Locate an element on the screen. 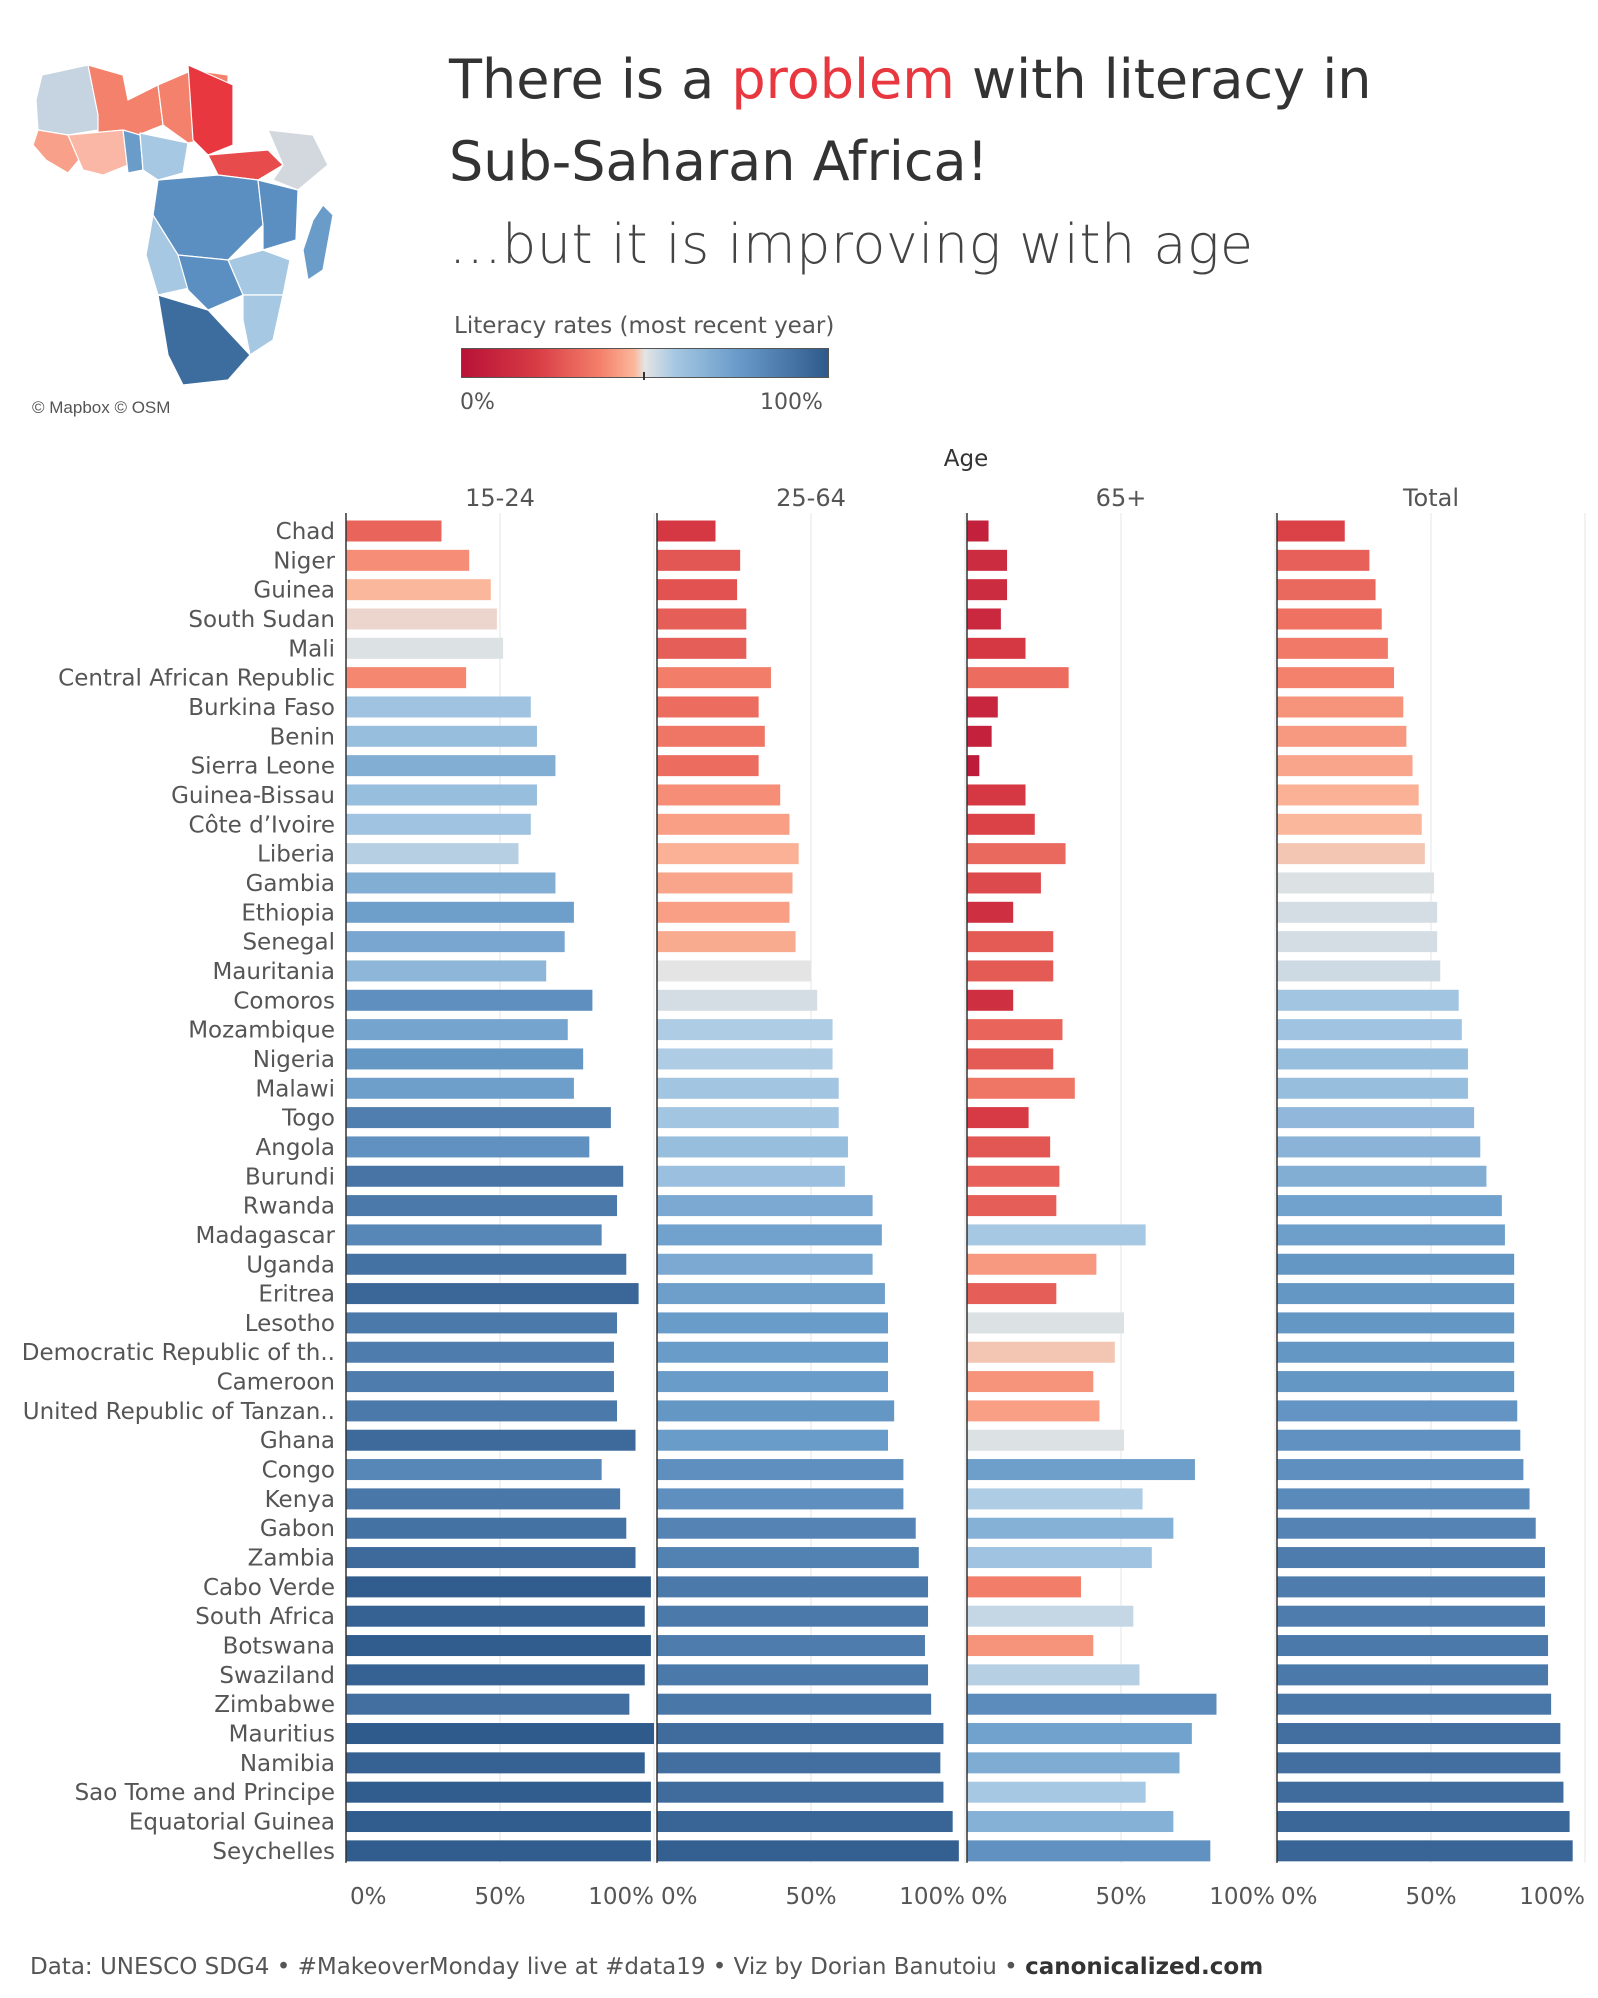 This screenshot has width=1598, height=1998. country-label: Zambia is located at coordinates (291, 1559).